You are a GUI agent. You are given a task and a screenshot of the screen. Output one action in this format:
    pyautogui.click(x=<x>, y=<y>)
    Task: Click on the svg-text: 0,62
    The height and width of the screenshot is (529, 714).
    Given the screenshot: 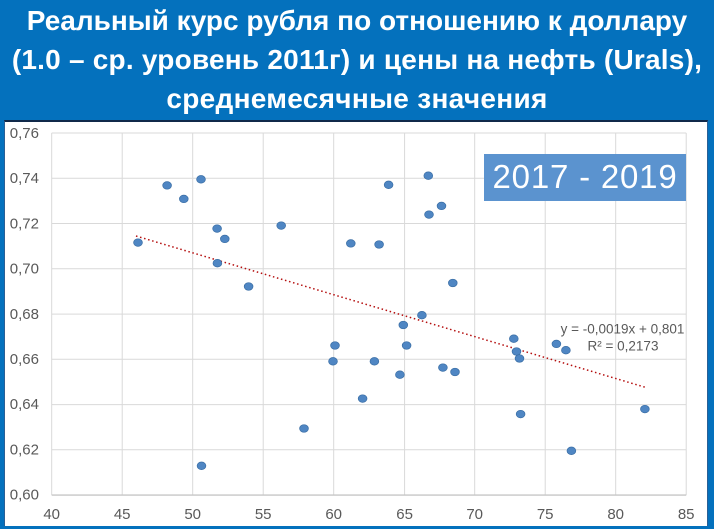 What is the action you would take?
    pyautogui.click(x=24, y=449)
    